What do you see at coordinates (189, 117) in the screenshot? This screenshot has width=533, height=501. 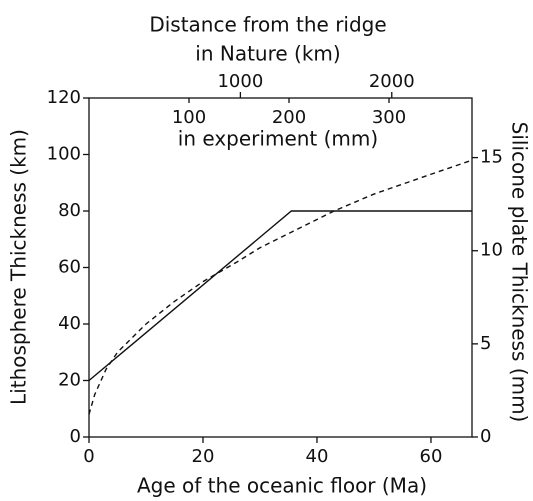 I see `x3-tick-label: 100` at bounding box center [189, 117].